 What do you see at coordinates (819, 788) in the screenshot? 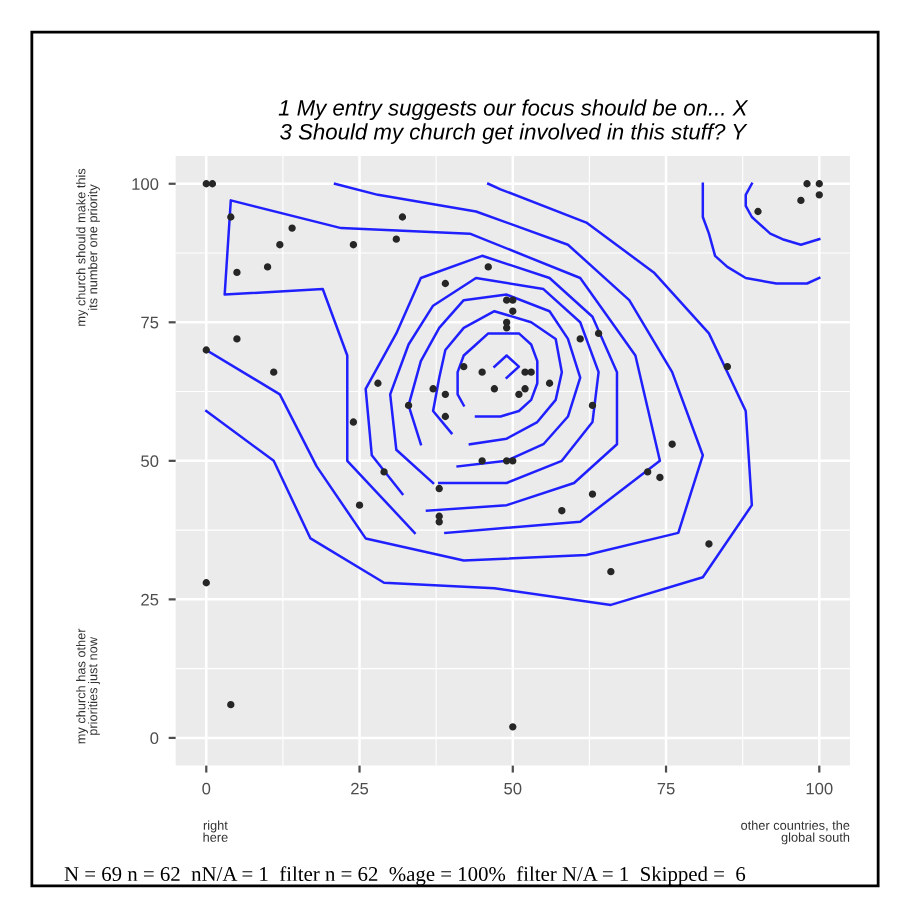
I see `x-tick-label: 100` at bounding box center [819, 788].